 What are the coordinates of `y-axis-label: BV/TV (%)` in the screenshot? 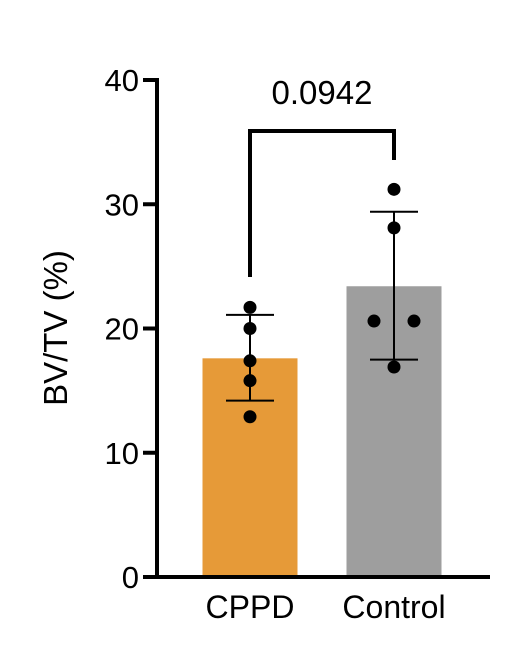 It's located at (55, 328).